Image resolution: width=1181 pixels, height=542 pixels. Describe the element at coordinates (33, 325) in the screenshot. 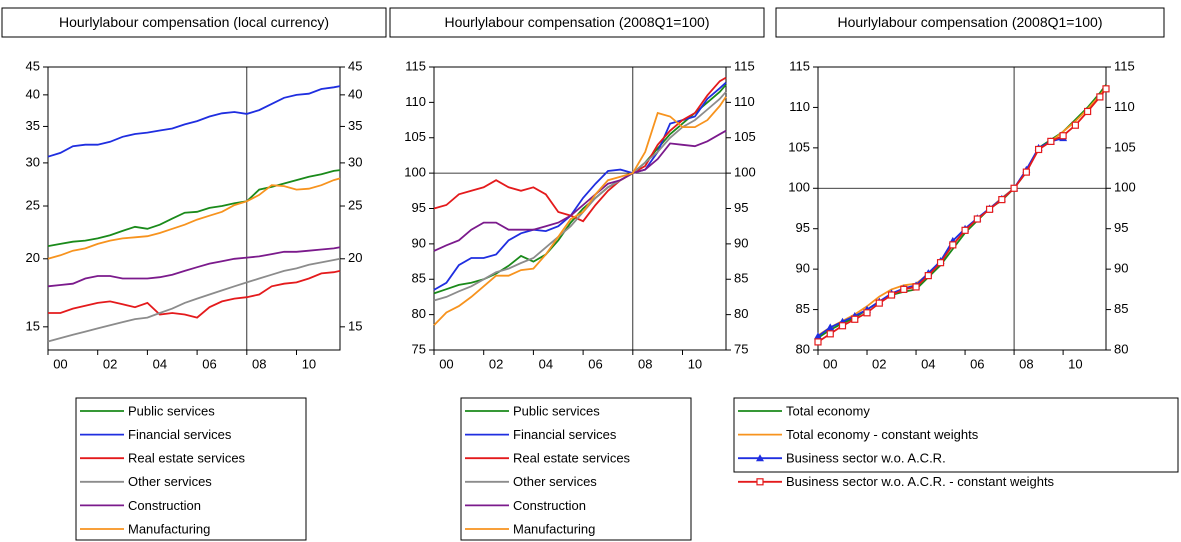

I see `y-tick-label: 15` at that location.